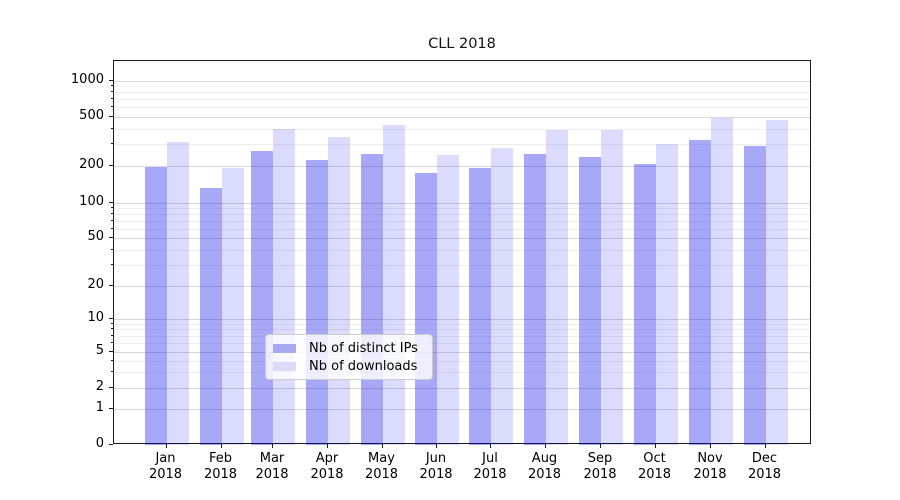 The height and width of the screenshot is (500, 900). What do you see at coordinates (284, 366) in the screenshot?
I see `legend-swatch-downloads` at bounding box center [284, 366].